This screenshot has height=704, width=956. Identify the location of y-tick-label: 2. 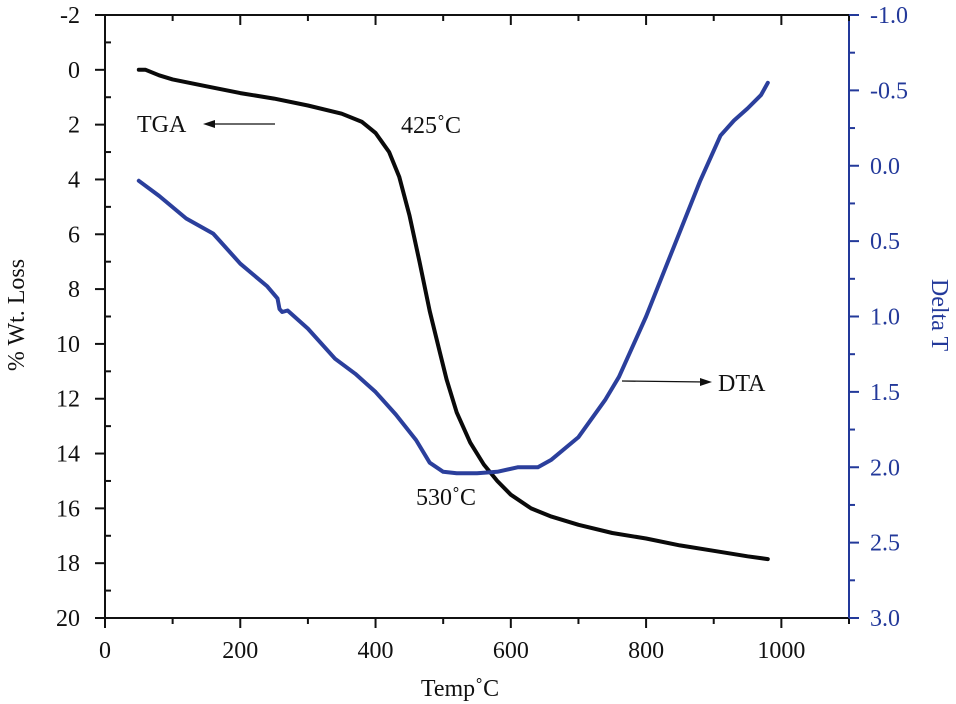
(74, 126).